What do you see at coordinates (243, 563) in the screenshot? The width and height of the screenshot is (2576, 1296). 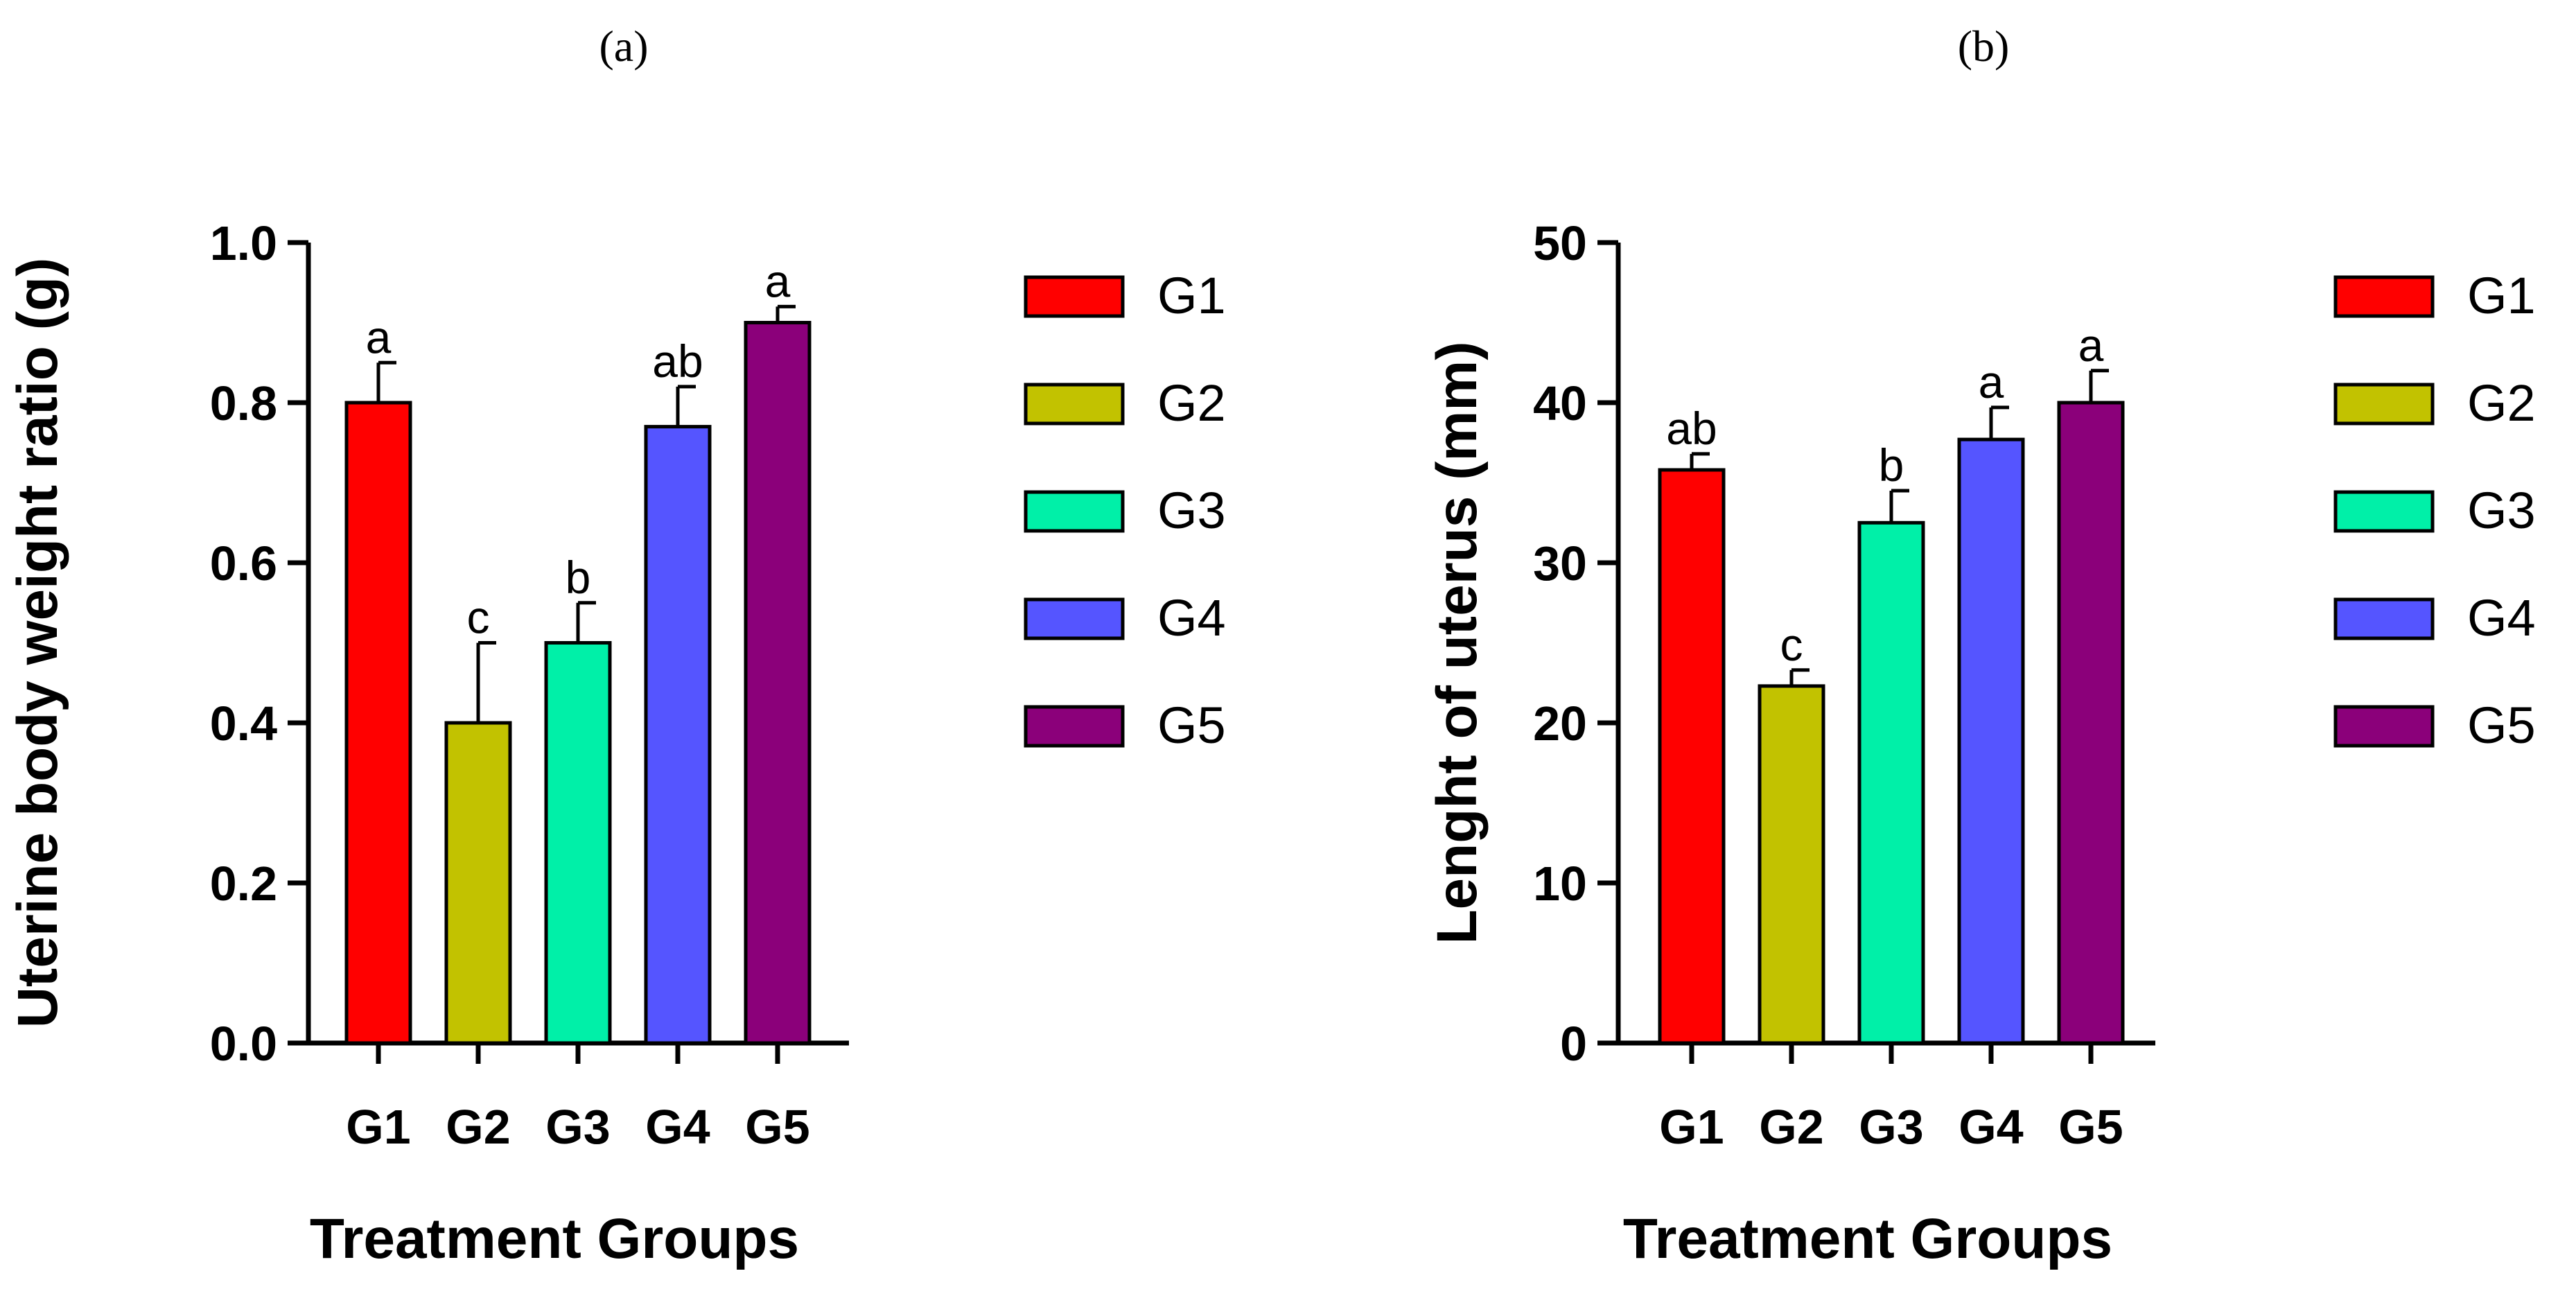 I see `y-tick-label: 0.6` at bounding box center [243, 563].